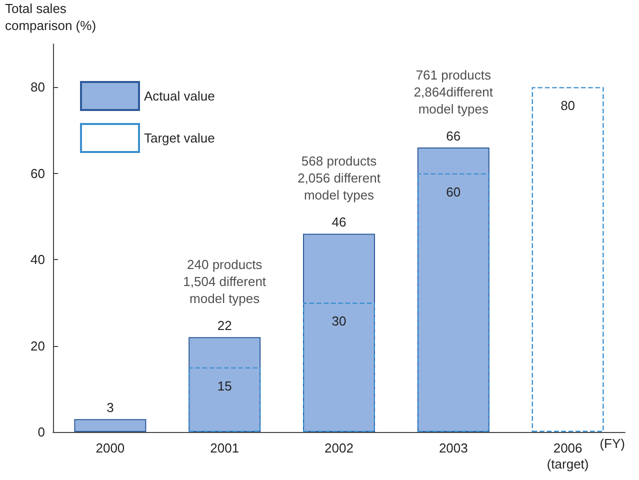  Describe the element at coordinates (613, 443) in the screenshot. I see `x-axis-title: (FY)` at that location.